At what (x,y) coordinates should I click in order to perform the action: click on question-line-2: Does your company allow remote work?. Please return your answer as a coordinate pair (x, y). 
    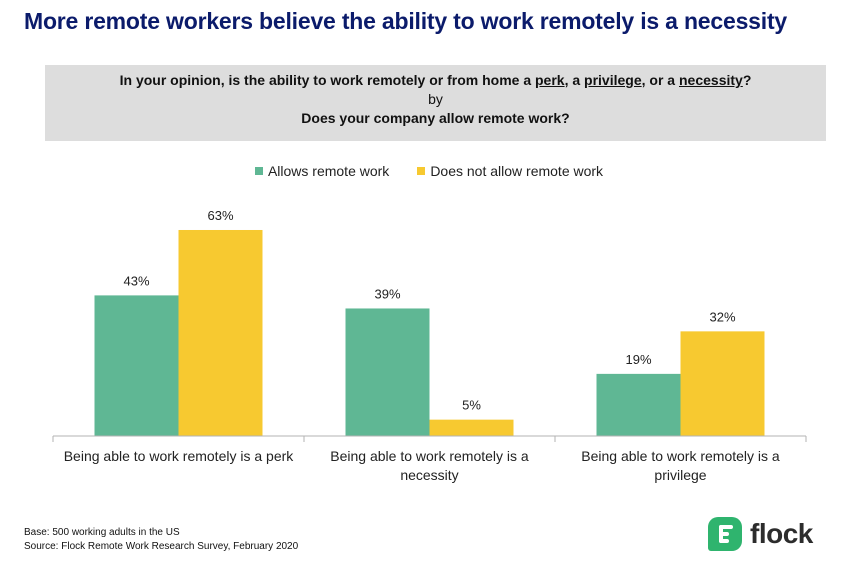
    Looking at the image, I should click on (435, 118).